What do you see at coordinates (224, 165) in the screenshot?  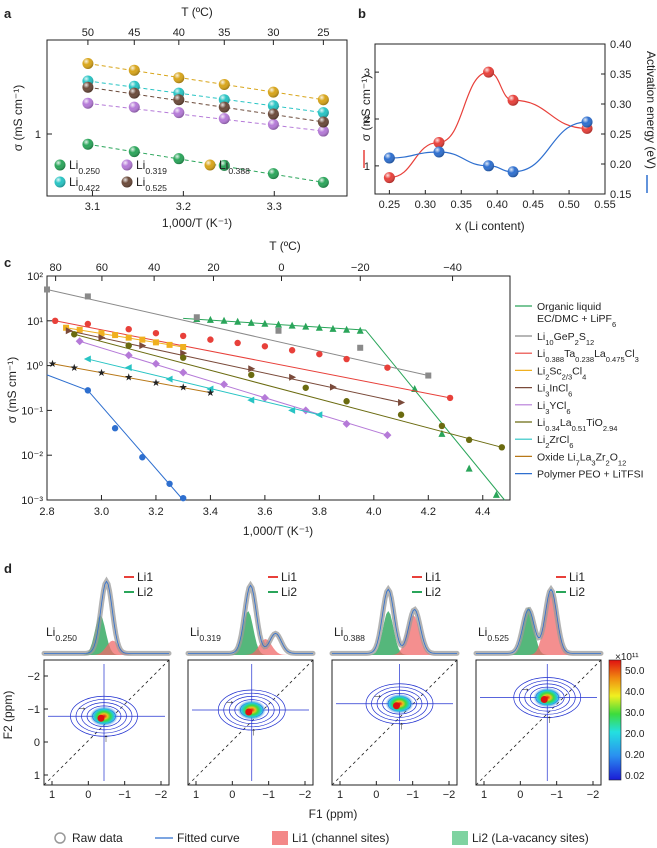 I see `panel-a-point-0-3-shade` at bounding box center [224, 165].